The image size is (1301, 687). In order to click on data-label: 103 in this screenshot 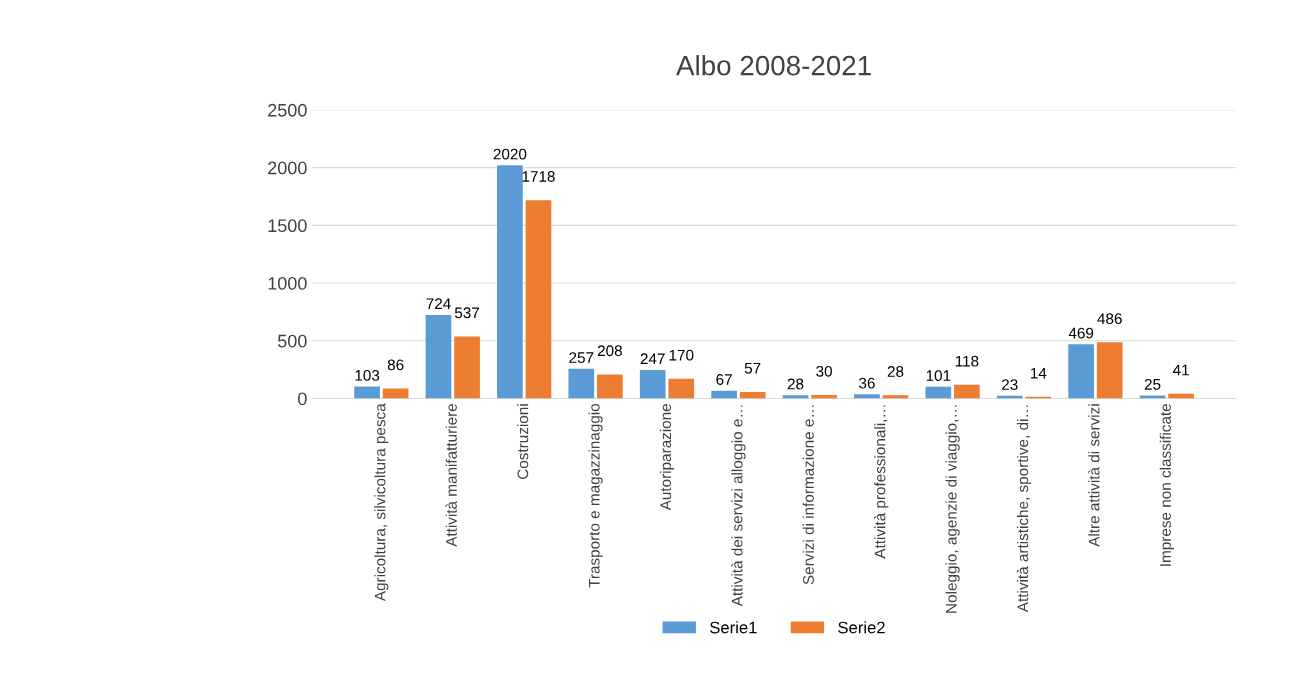, I will do `click(367, 375)`.